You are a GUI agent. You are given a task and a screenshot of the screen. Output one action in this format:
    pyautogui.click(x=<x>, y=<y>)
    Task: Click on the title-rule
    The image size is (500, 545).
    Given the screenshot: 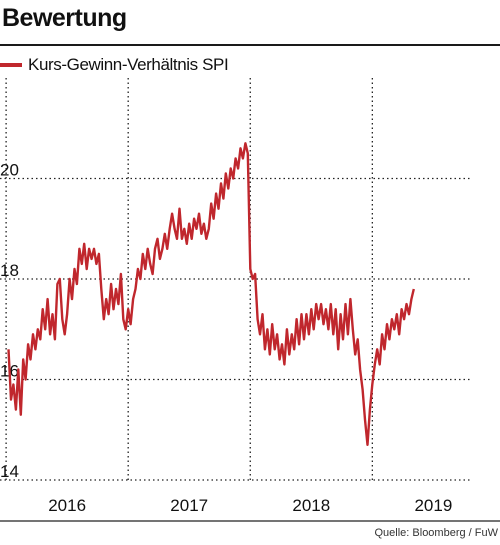 What is the action you would take?
    pyautogui.click(x=250, y=45)
    